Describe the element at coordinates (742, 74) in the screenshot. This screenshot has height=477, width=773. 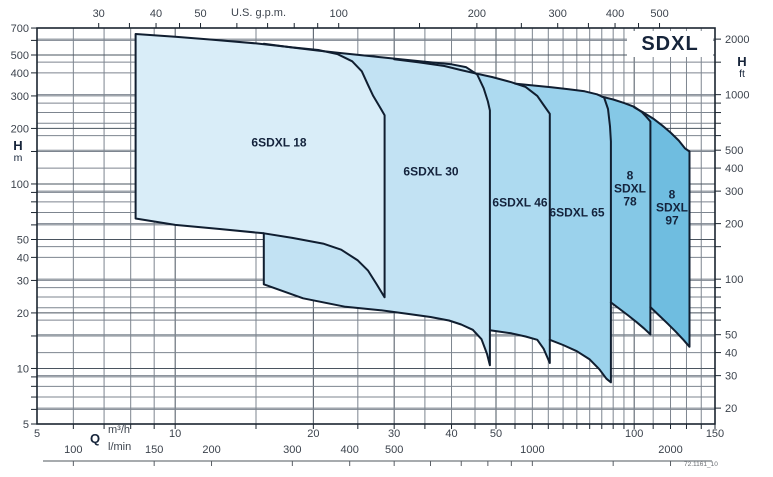
I see `right-axis-unit-text: ft` at that location.